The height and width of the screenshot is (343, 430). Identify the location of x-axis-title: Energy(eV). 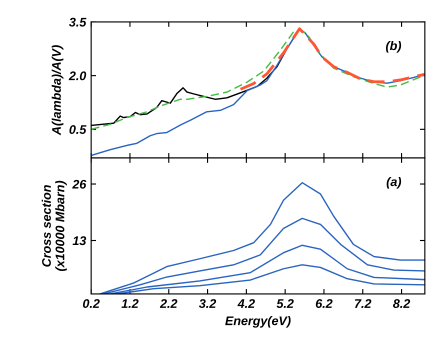
(258, 322).